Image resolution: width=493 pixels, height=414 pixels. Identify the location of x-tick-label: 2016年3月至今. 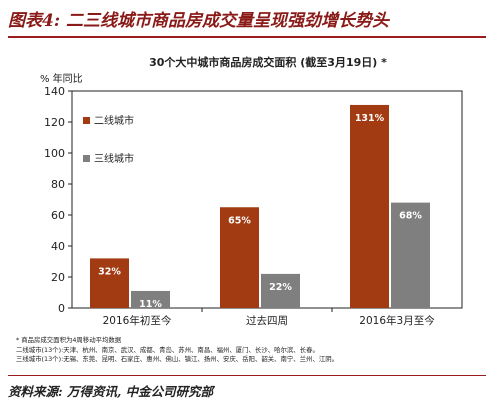
(397, 320).